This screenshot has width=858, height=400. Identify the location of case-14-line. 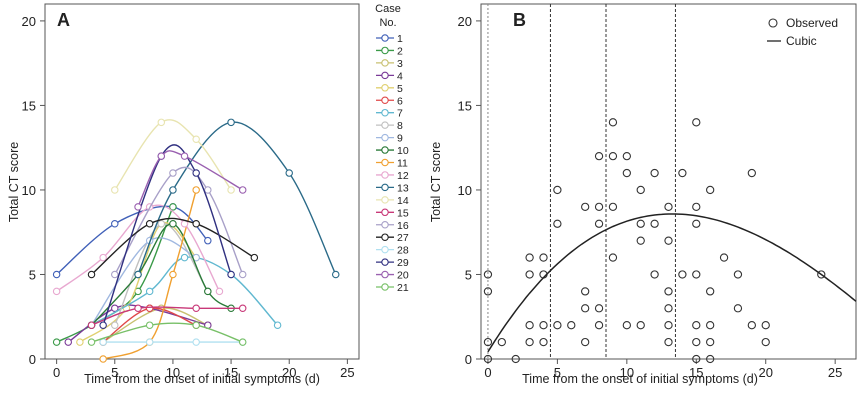
(173, 155).